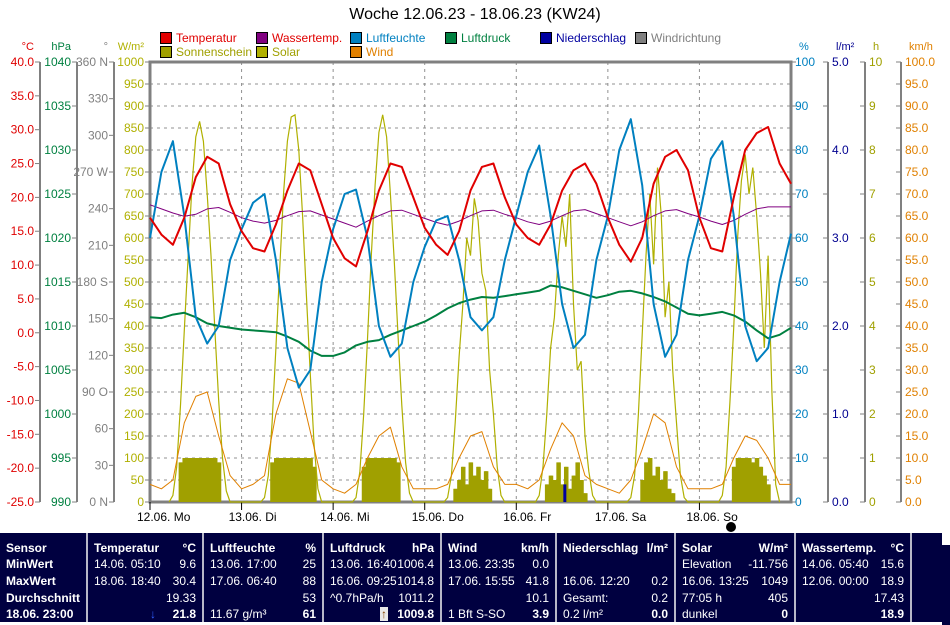  What do you see at coordinates (872, 238) in the screenshot?
I see `axis-tick-label: 6` at bounding box center [872, 238].